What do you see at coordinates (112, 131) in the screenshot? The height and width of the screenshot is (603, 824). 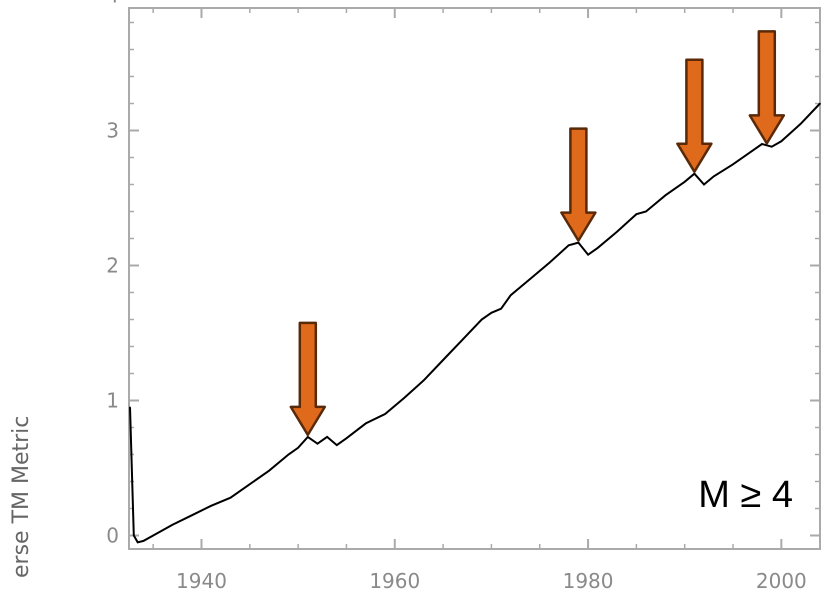 I see `y-tick-label: 3` at bounding box center [112, 131].